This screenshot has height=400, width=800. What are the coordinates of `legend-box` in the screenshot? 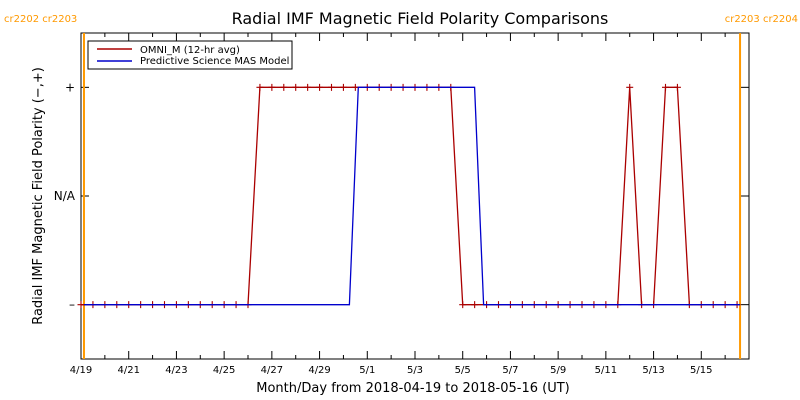 It's located at (190, 55).